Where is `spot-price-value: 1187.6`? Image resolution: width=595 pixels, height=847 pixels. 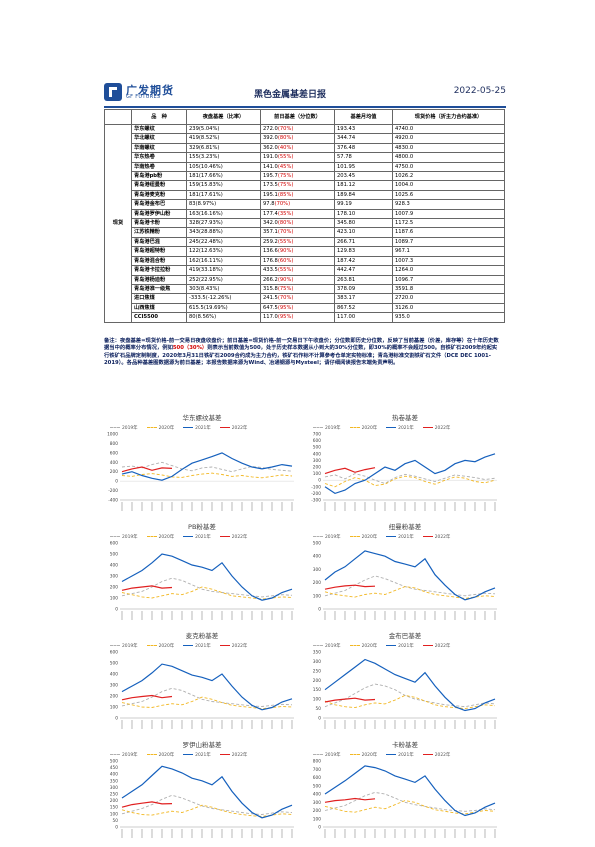
spot-price-value: 1187.6 is located at coordinates (404, 232).